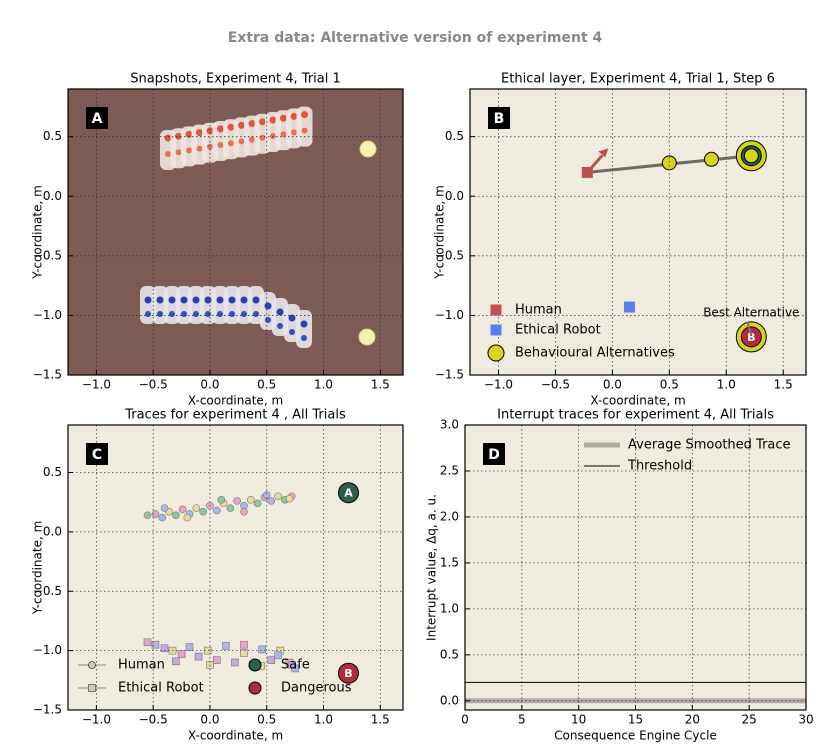  I want to click on legend-label: Human, so click(538, 310).